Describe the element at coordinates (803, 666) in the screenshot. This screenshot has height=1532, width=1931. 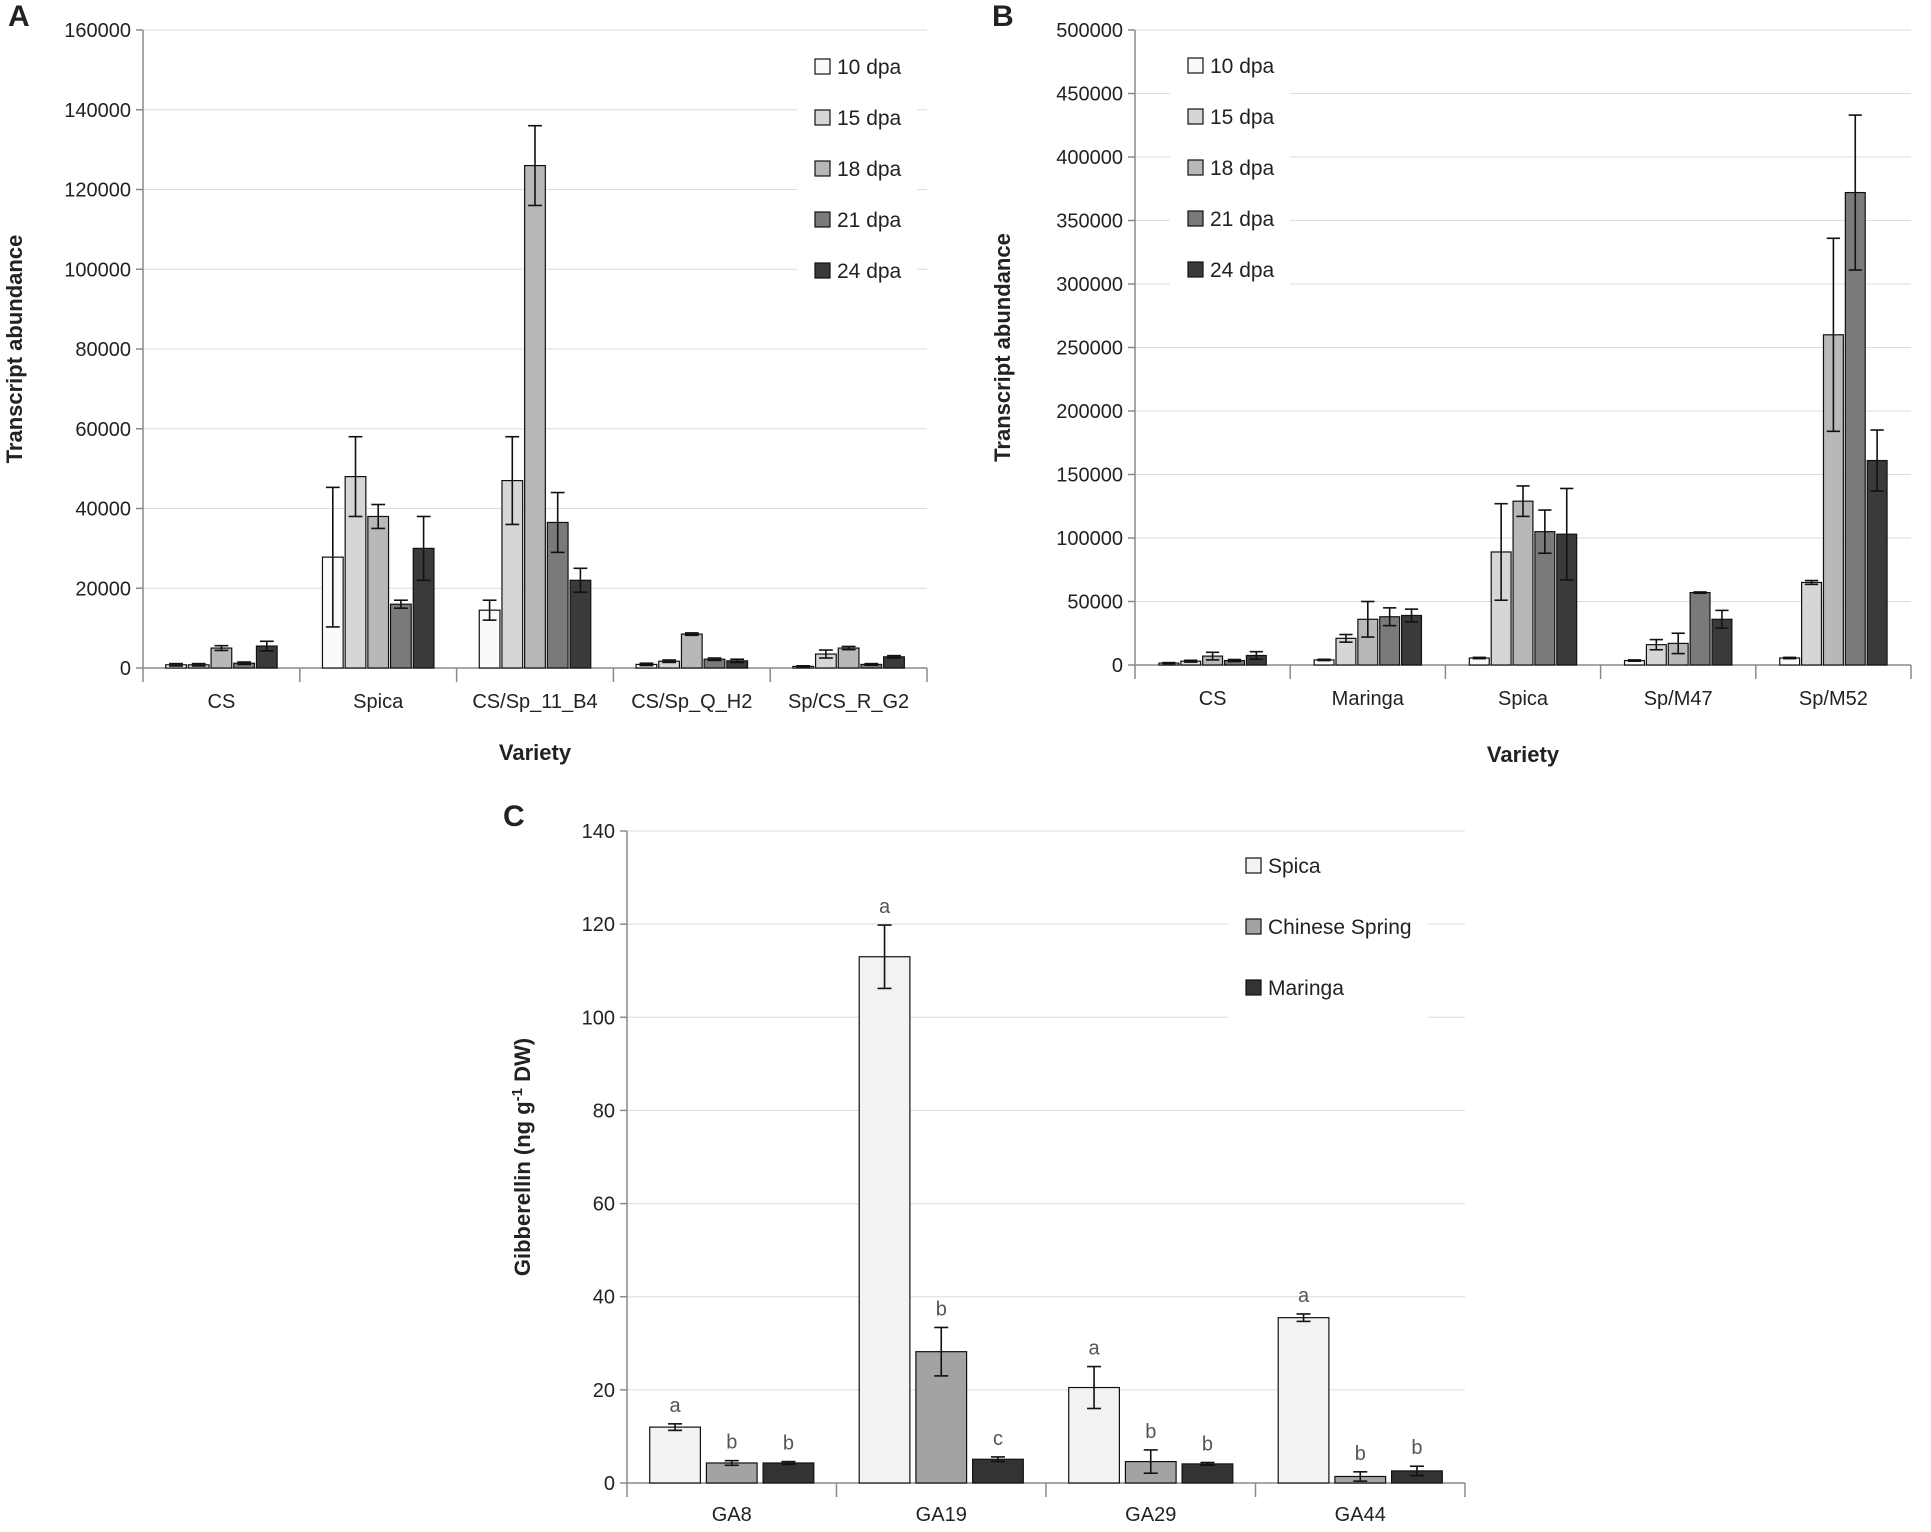
I see `error-bar-sp-cs-r-g2-10-dpa` at that location.